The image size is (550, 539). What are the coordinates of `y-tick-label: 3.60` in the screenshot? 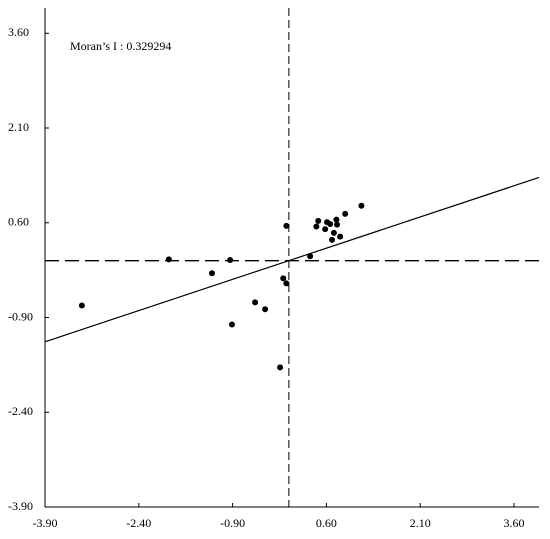 It's located at (18, 32).